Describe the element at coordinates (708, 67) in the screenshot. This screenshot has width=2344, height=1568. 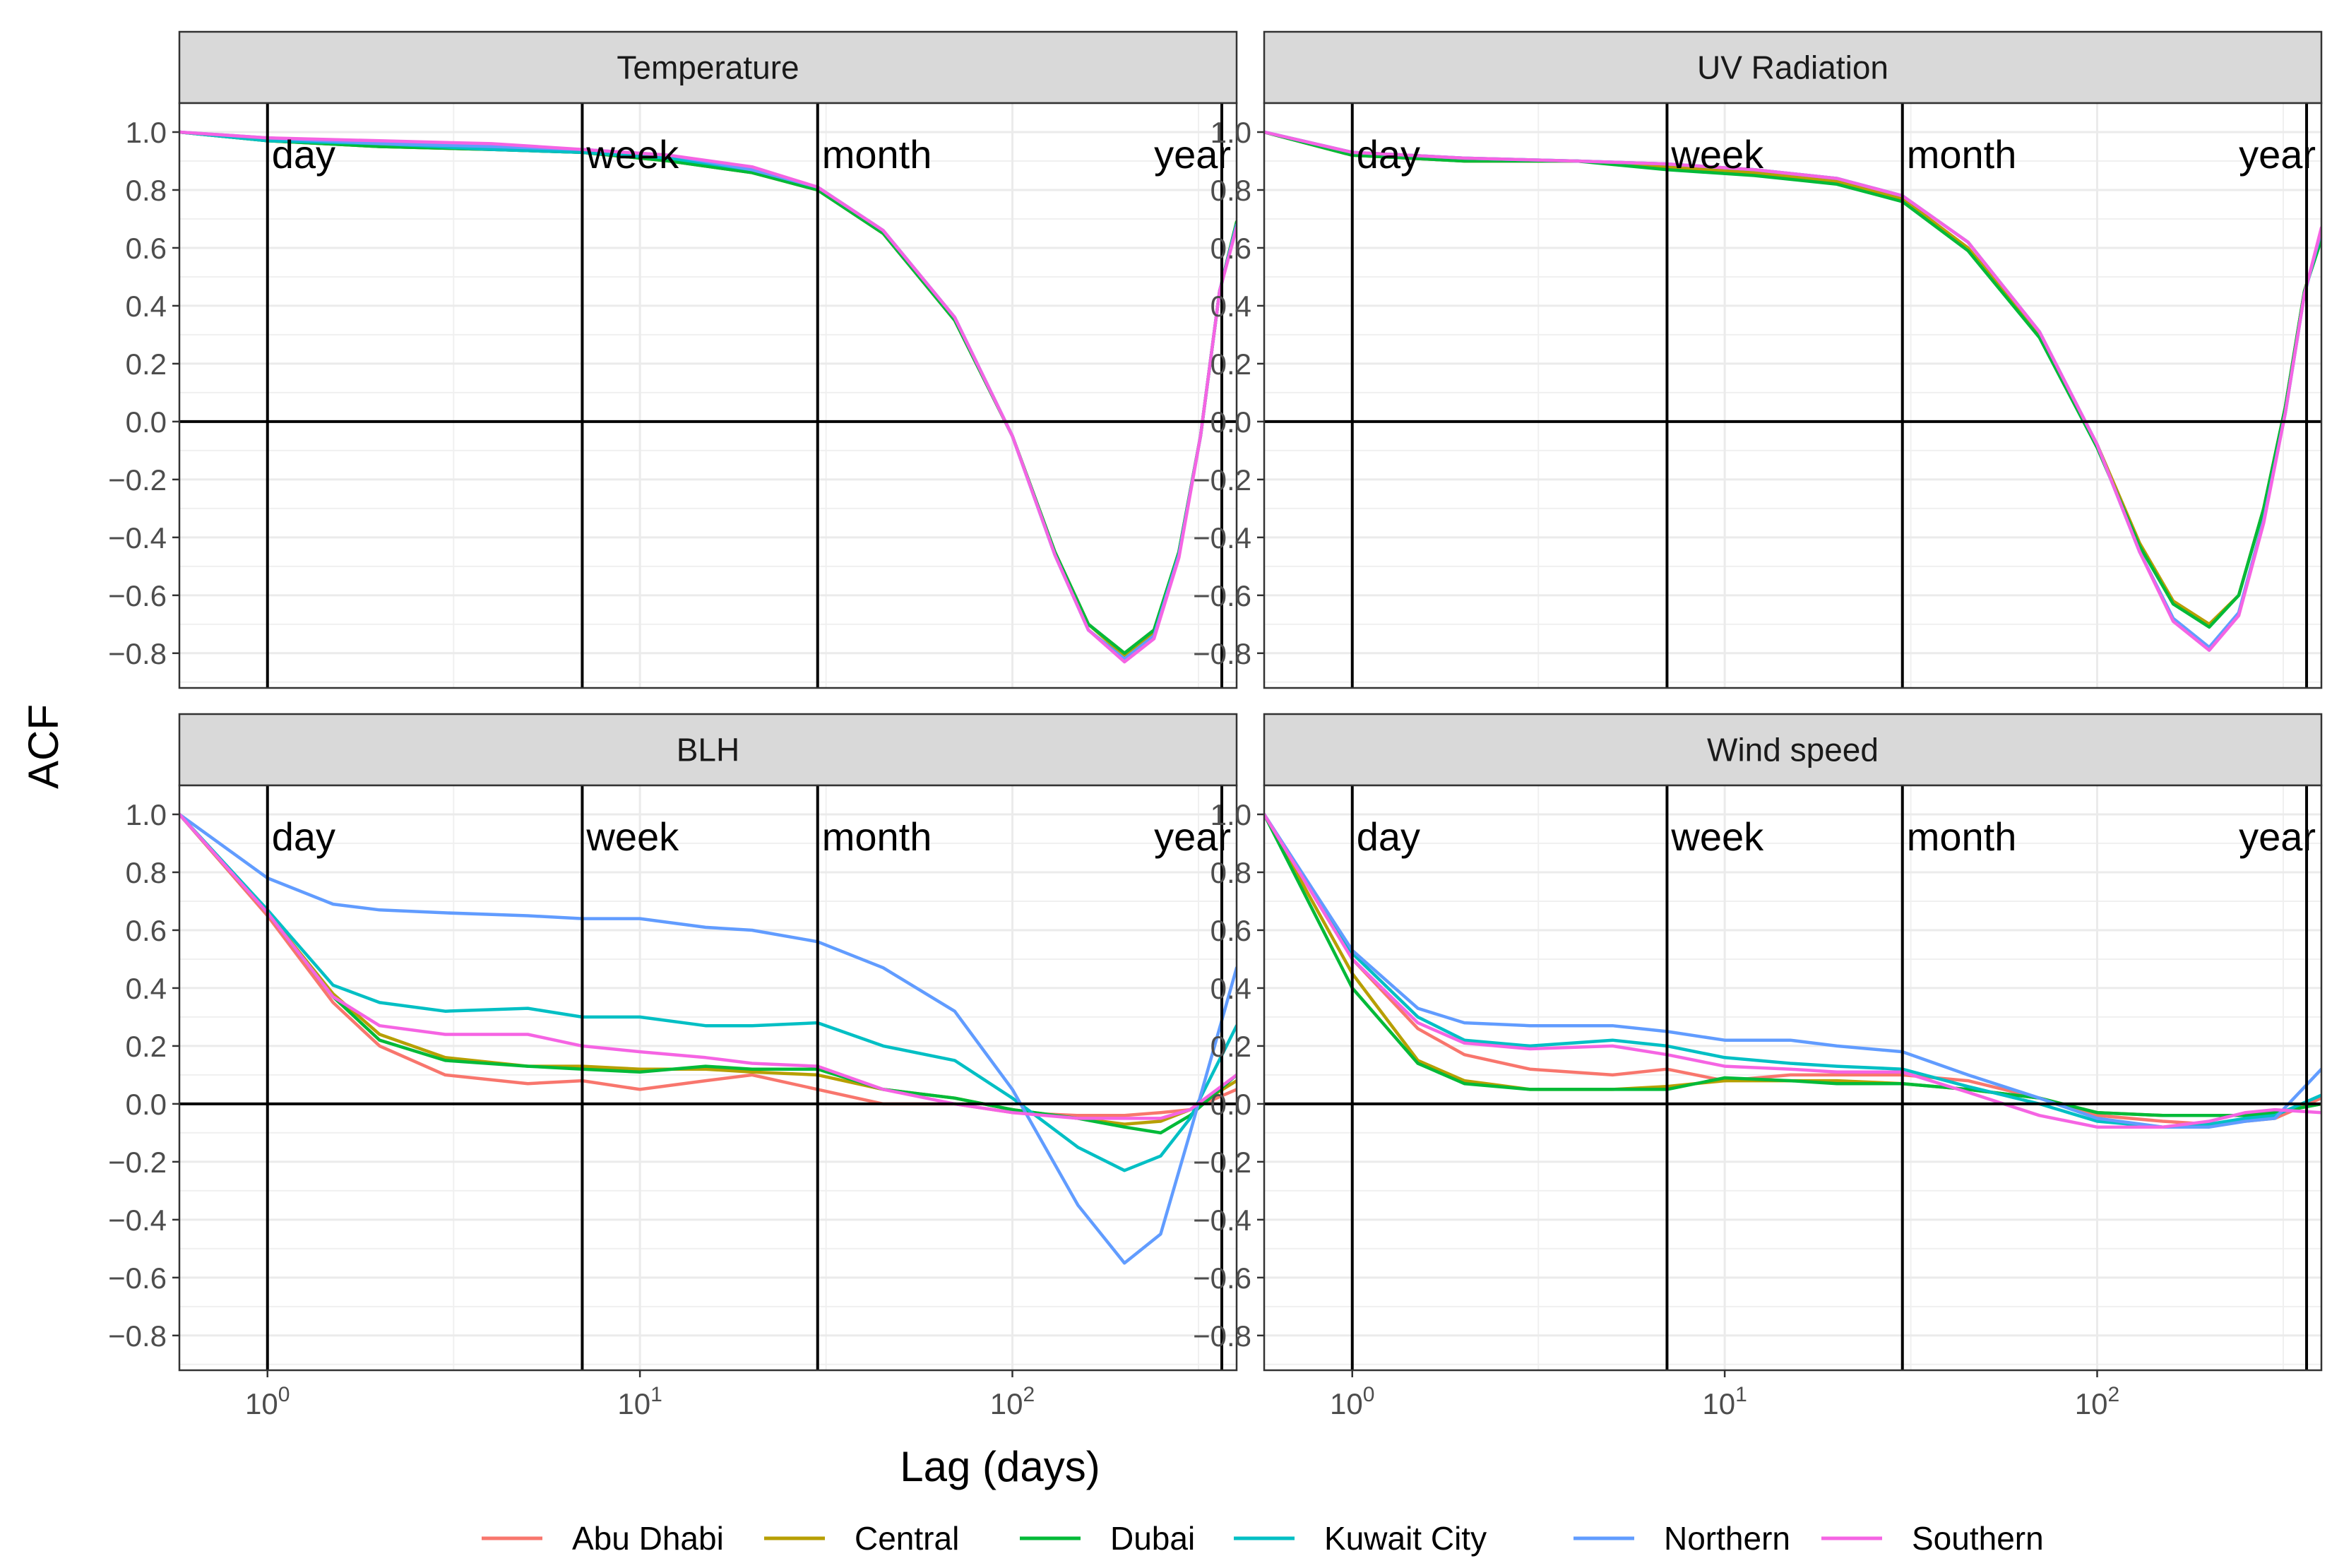
I see `strip-title: Temperature` at that location.